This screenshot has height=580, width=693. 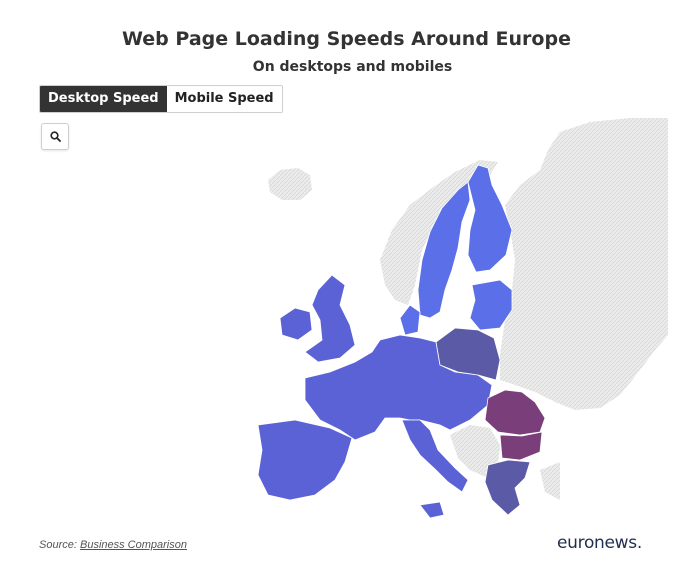 What do you see at coordinates (58, 545) in the screenshot?
I see `source-prefix: Source:` at bounding box center [58, 545].